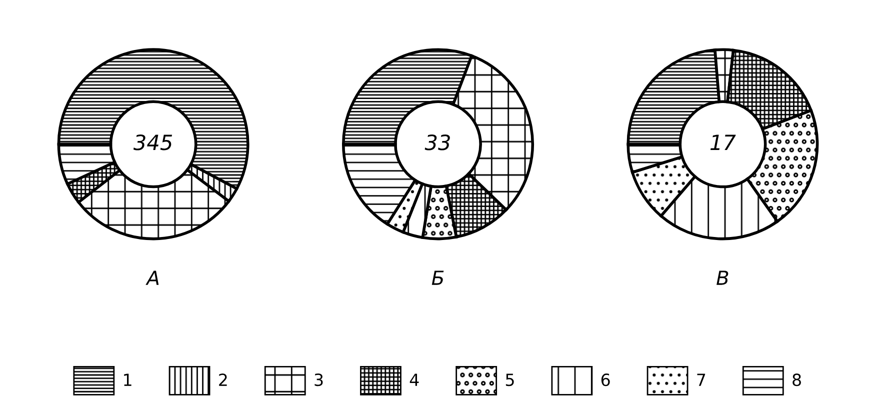 The image size is (876, 418). Describe the element at coordinates (128, 380) in the screenshot. I see `legend-label: 1` at that location.